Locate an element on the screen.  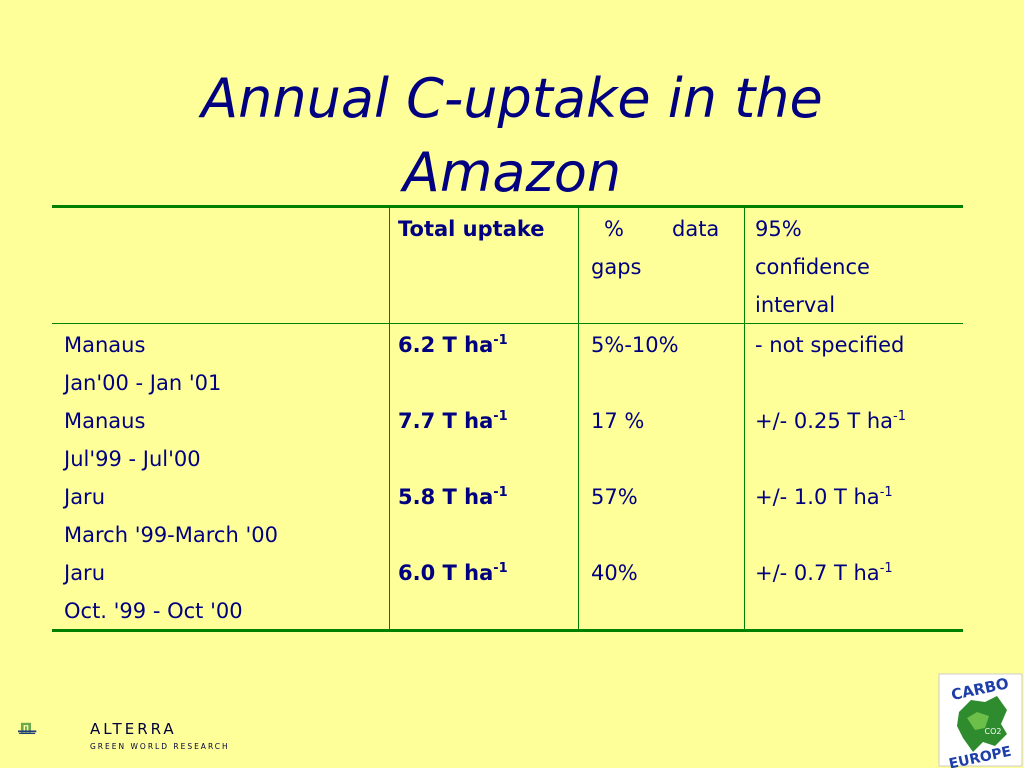
alterra-name: ALTERRA is located at coordinates (133, 729).